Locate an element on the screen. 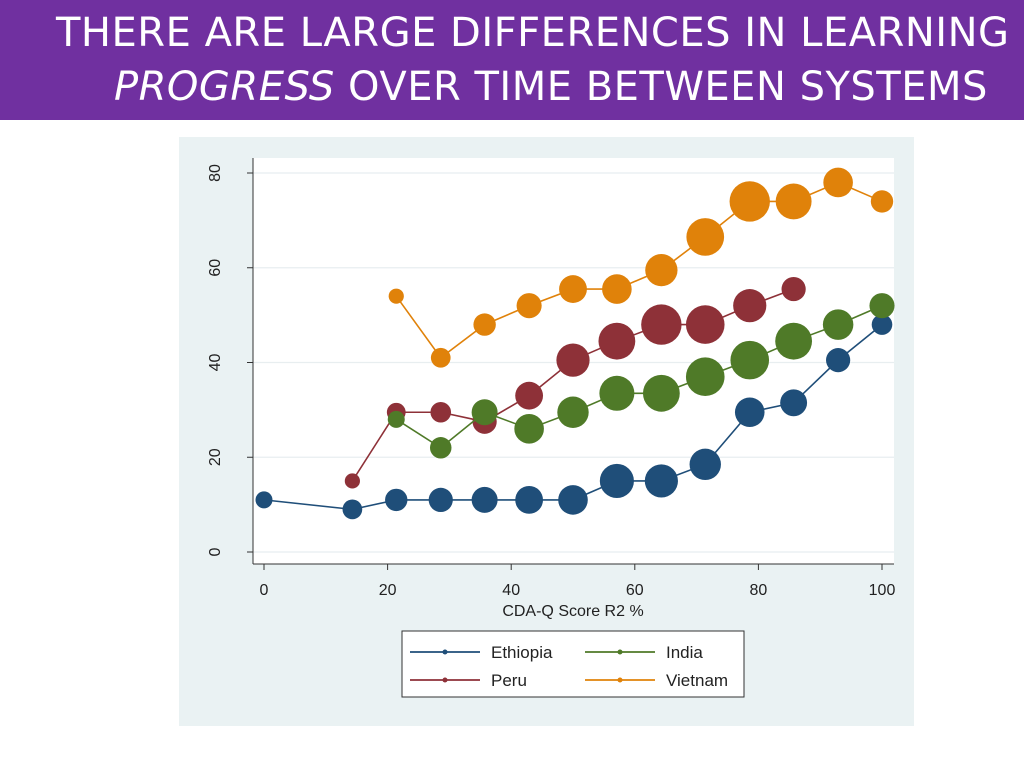 Image resolution: width=1024 pixels, height=768 pixels. y-tick-label-40: 40 is located at coordinates (215, 363).